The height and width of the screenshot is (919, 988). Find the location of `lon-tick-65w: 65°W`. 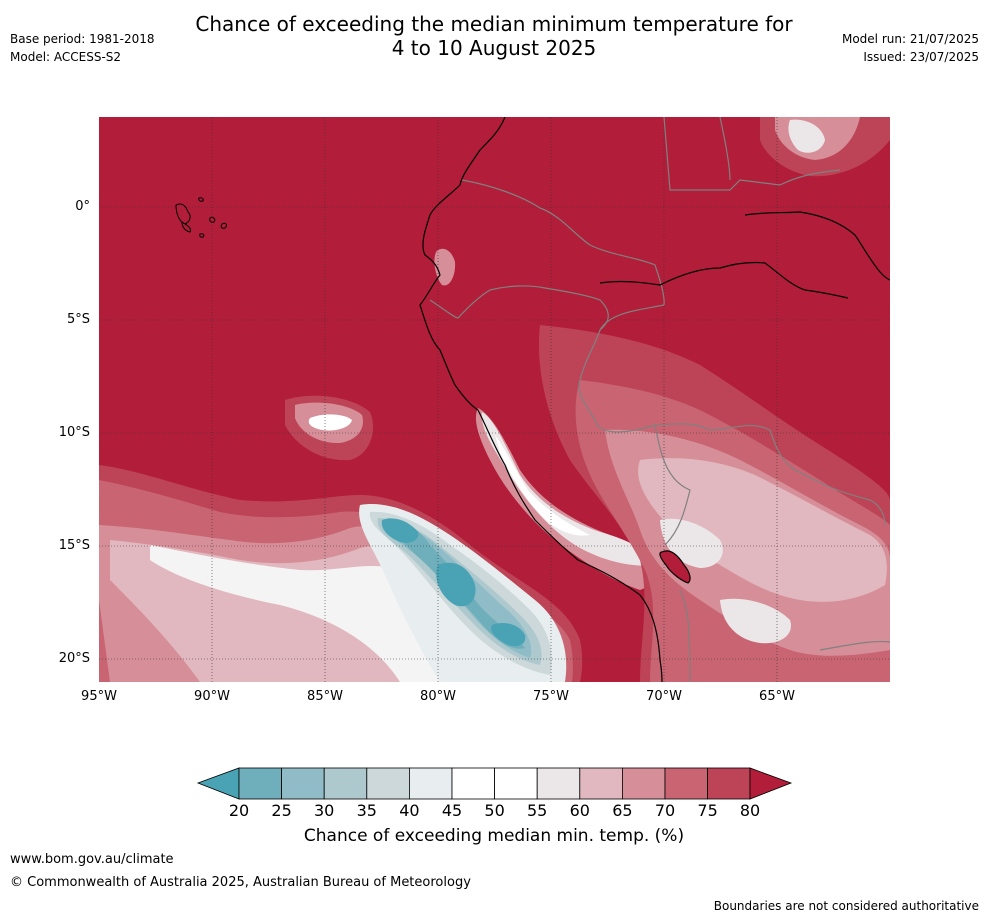

lon-tick-65w: 65°W is located at coordinates (777, 696).